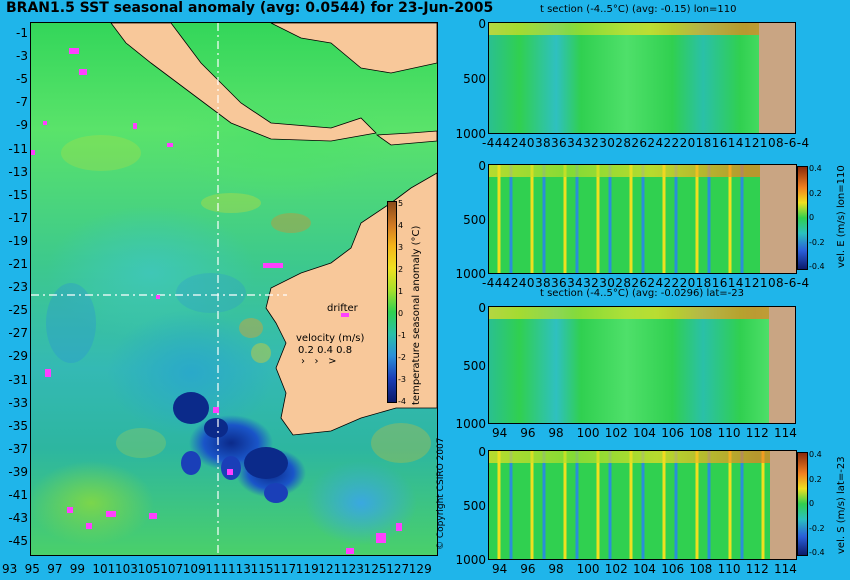  Describe the element at coordinates (22, 79) in the screenshot. I see `lat-tick: -5` at that location.